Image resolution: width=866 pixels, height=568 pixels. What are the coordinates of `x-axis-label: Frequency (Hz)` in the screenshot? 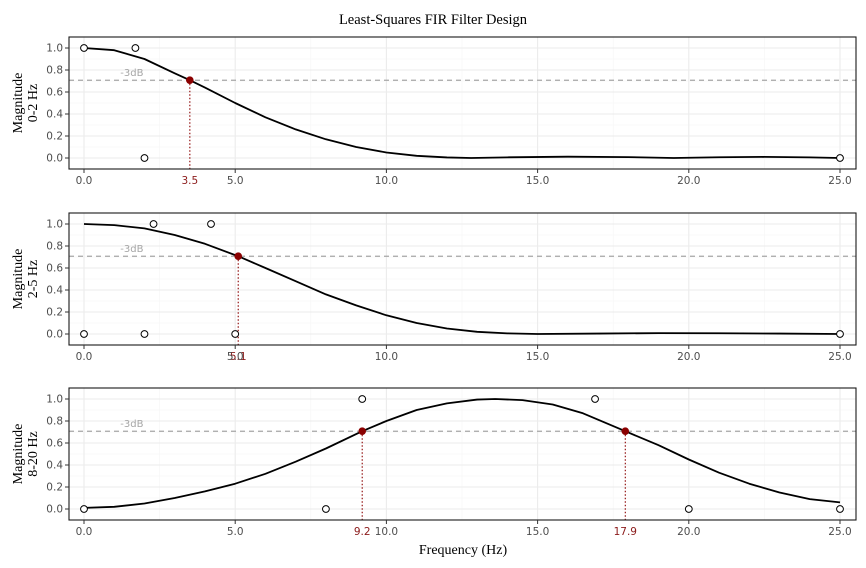 It's located at (463, 550).